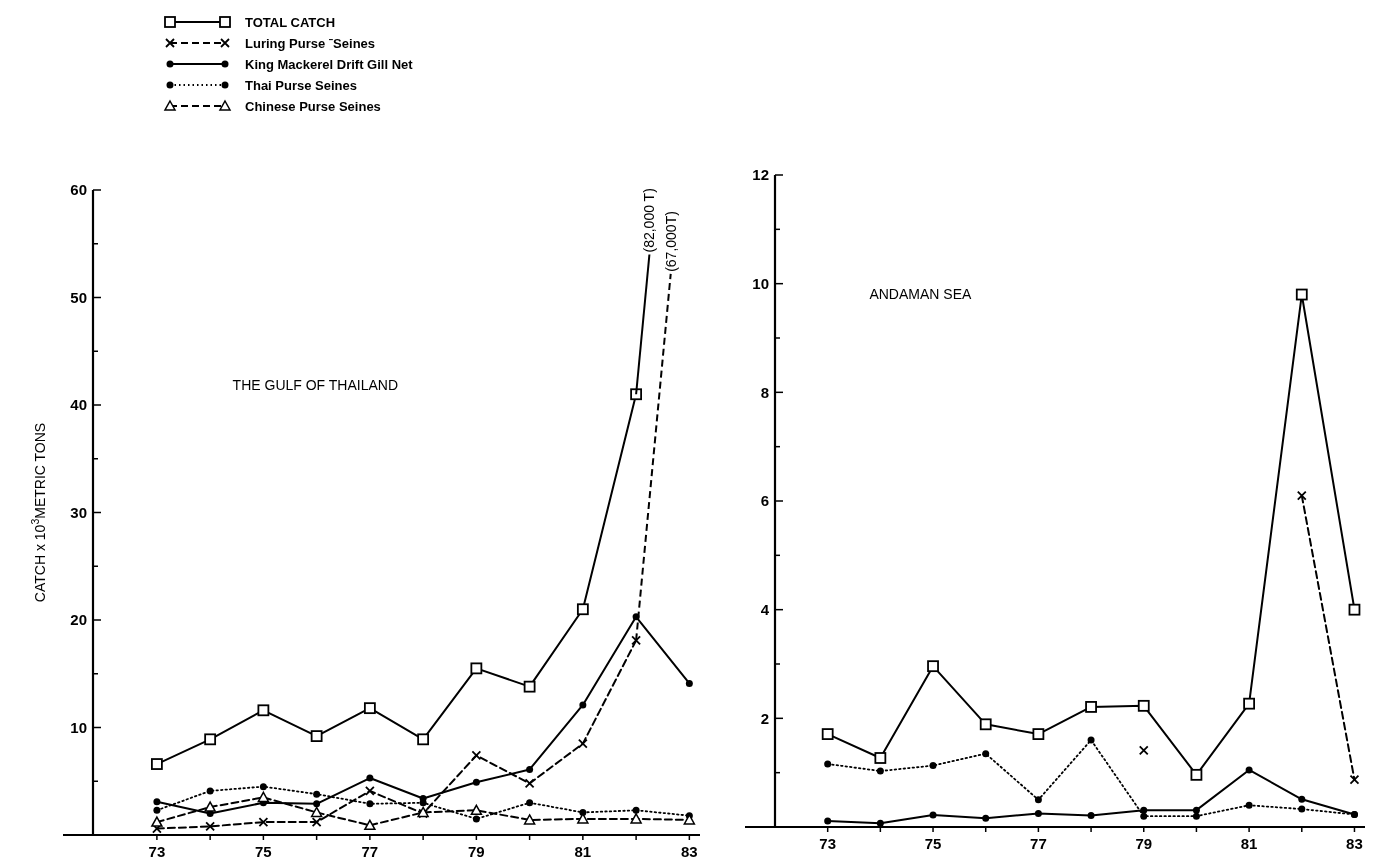 This screenshot has width=1375, height=862. I want to click on annotation: (67,000T), so click(670, 241).